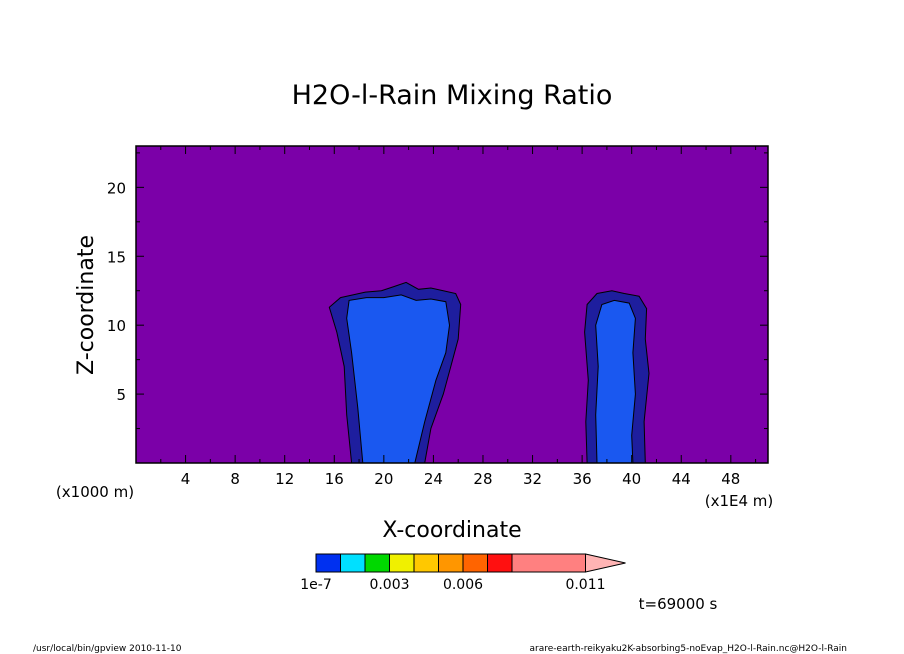 Image resolution: width=904 pixels, height=654 pixels. What do you see at coordinates (186, 479) in the screenshot?
I see `x-tick-label: 4` at bounding box center [186, 479].